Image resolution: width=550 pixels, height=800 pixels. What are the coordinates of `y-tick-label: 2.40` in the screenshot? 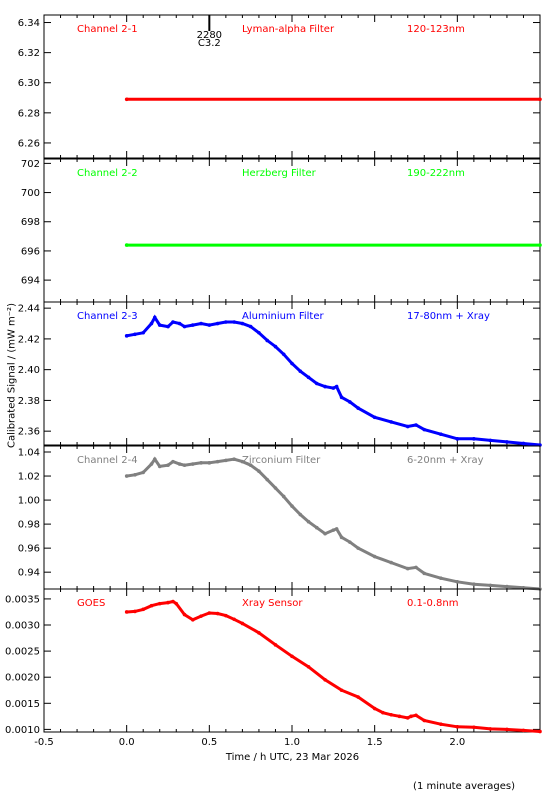 It's located at (29, 370).